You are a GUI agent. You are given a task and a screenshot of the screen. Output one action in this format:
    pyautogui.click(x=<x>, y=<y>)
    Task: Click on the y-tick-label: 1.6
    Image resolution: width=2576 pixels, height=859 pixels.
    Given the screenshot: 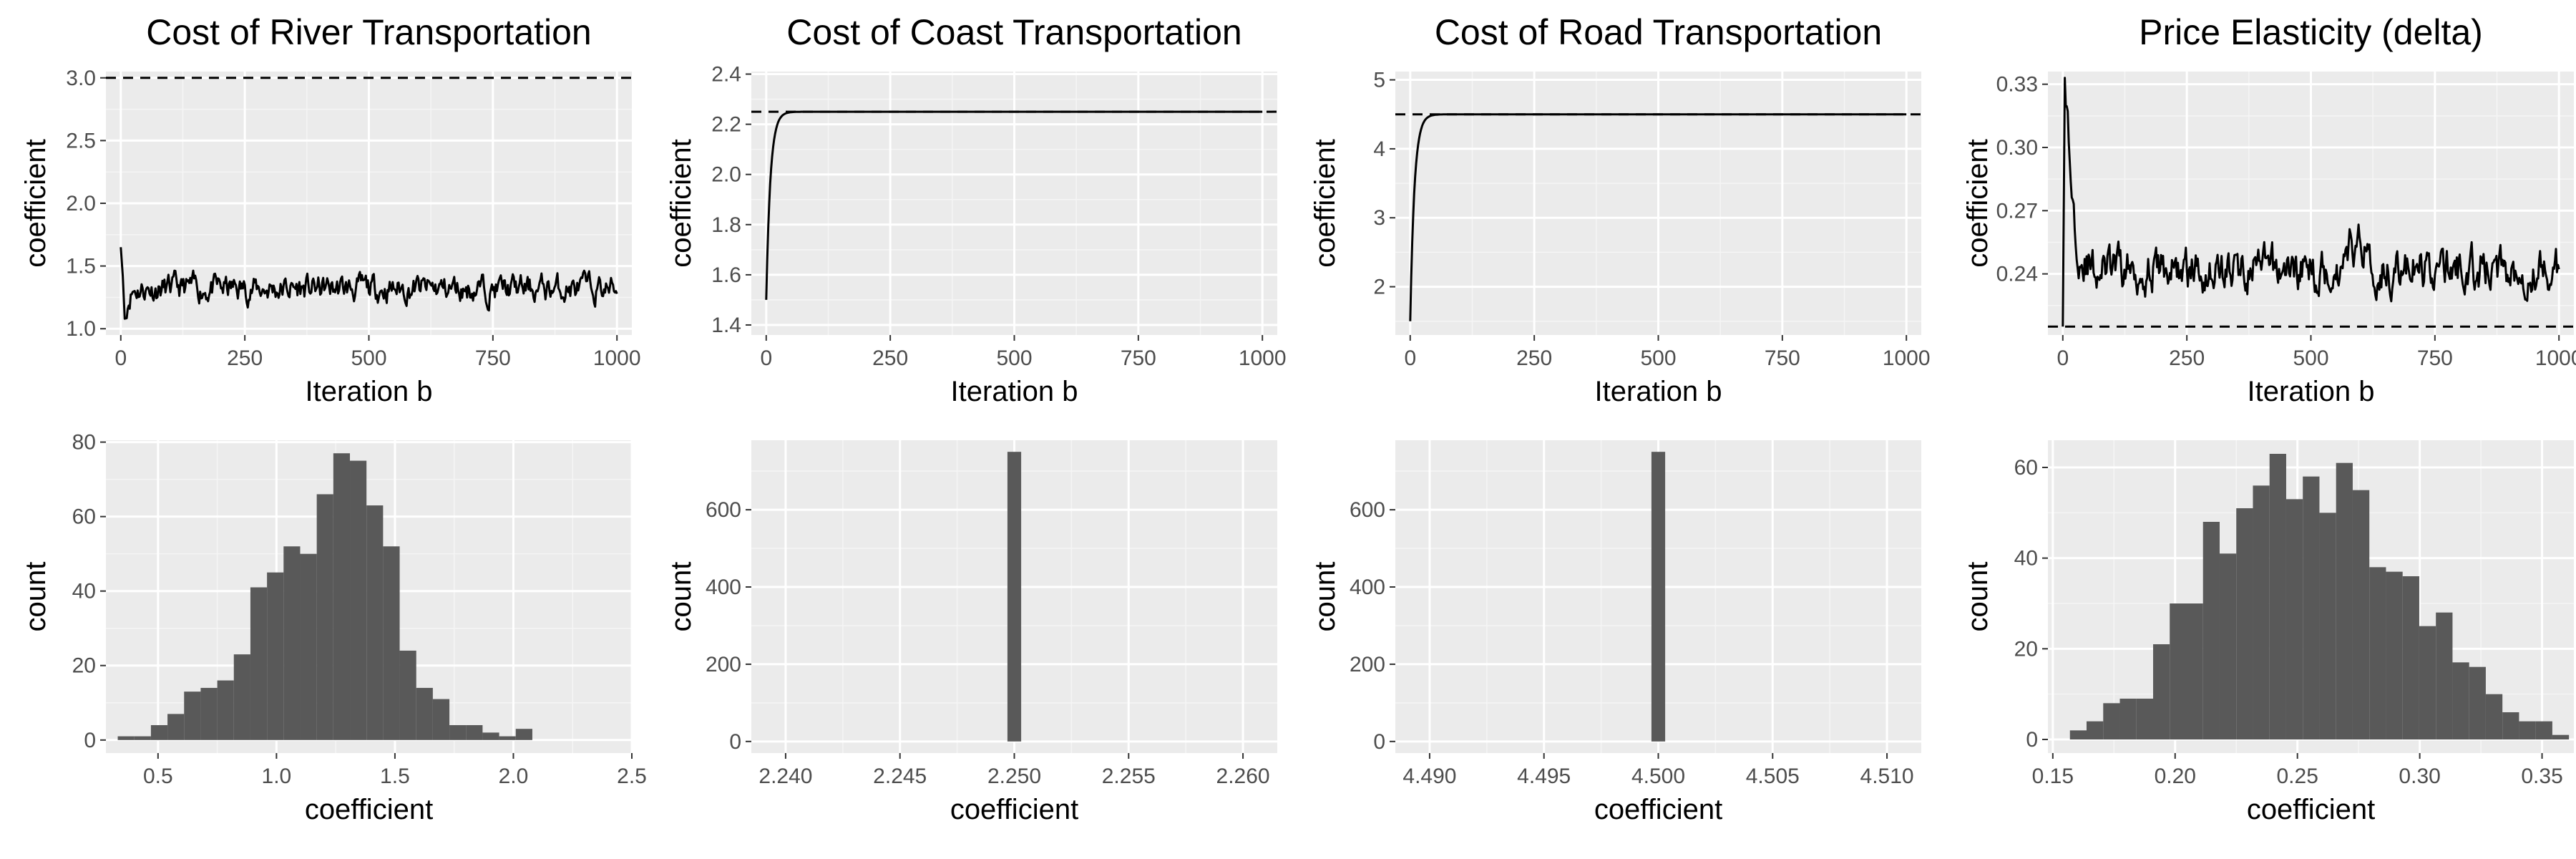 What is the action you would take?
    pyautogui.click(x=726, y=275)
    